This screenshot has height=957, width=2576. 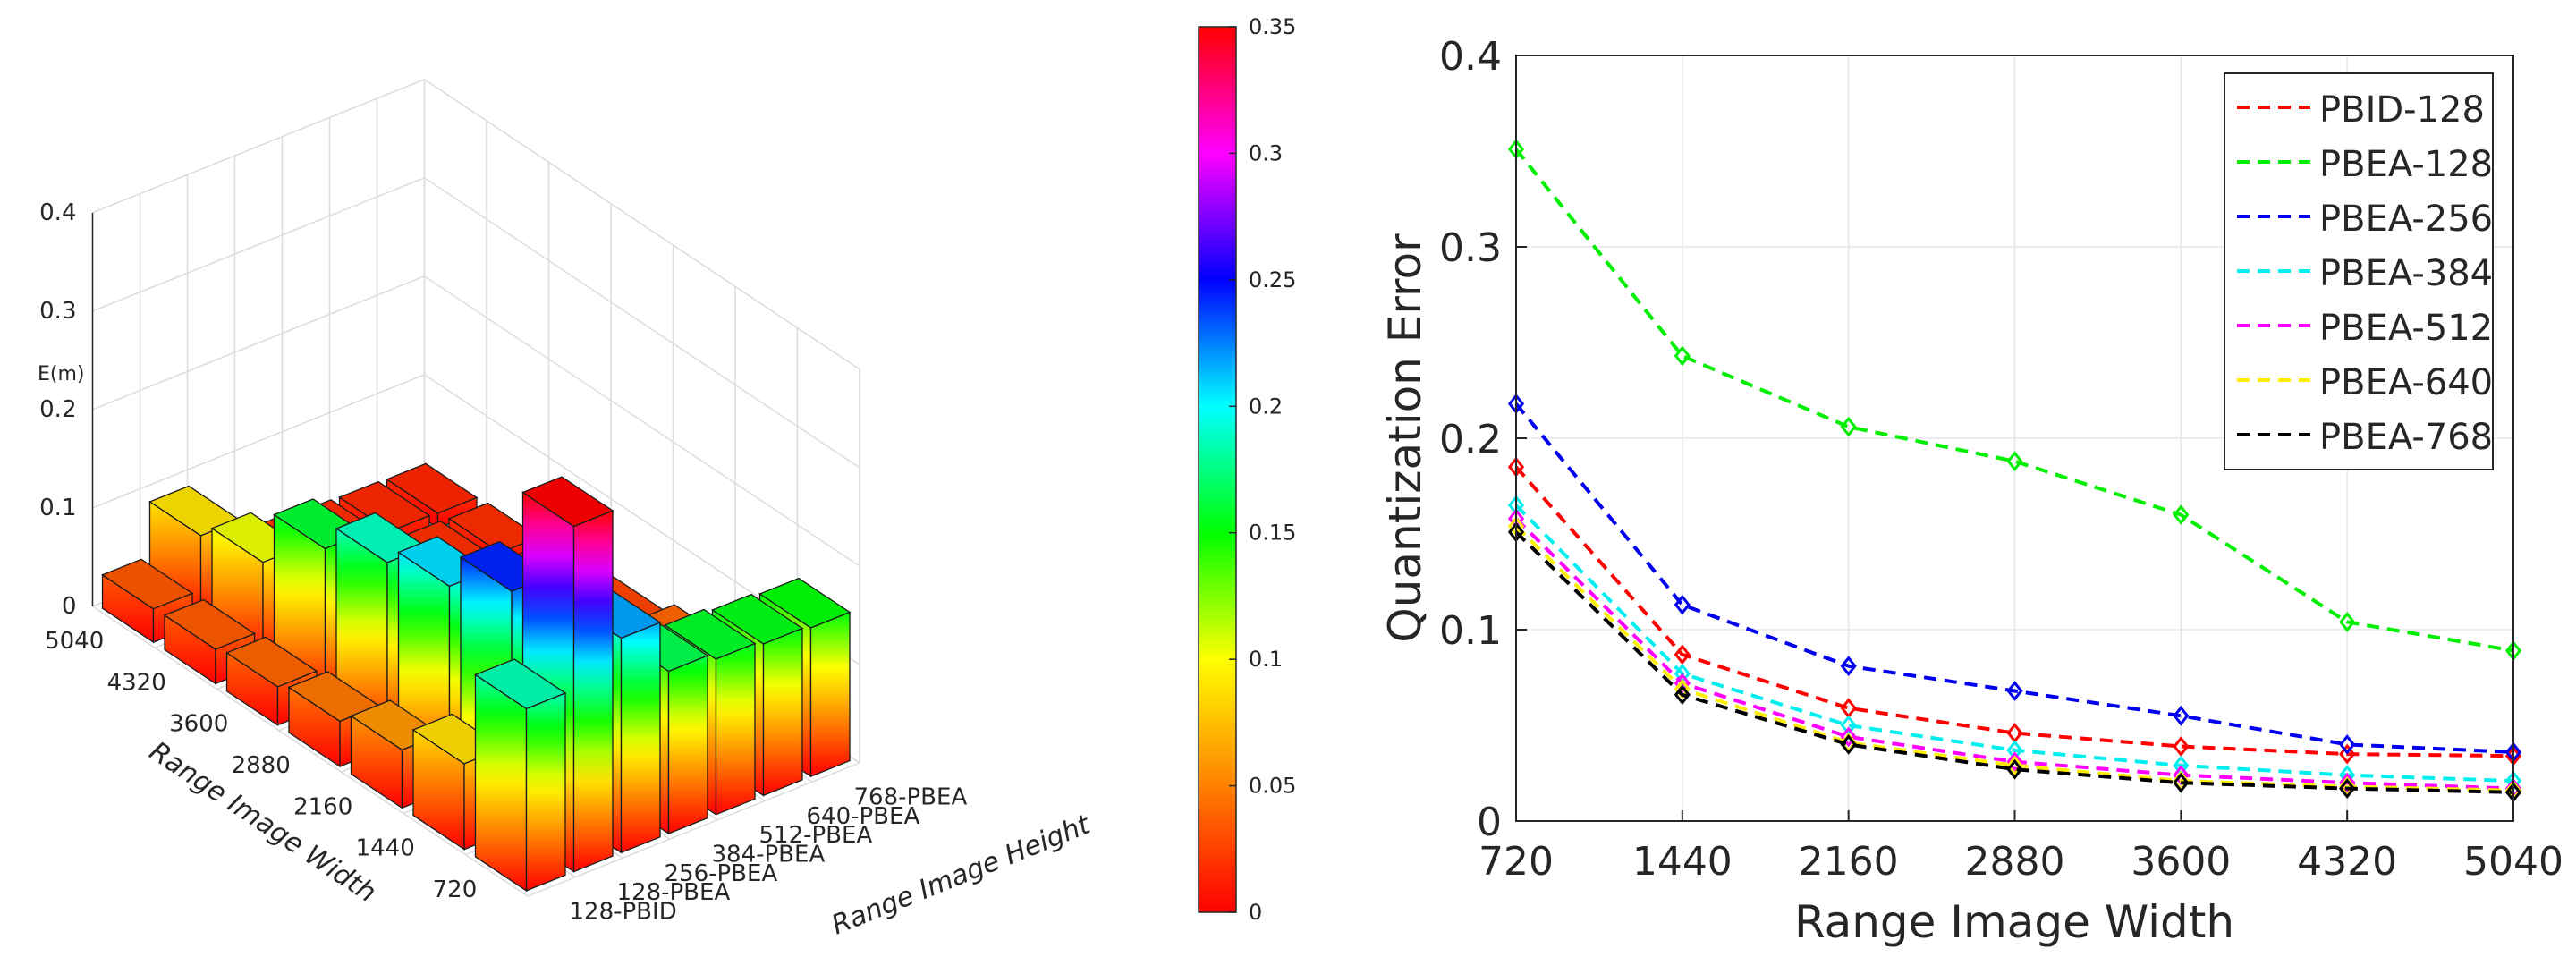 I want to click on legend-item: PBEA-512, so click(x=2365, y=328).